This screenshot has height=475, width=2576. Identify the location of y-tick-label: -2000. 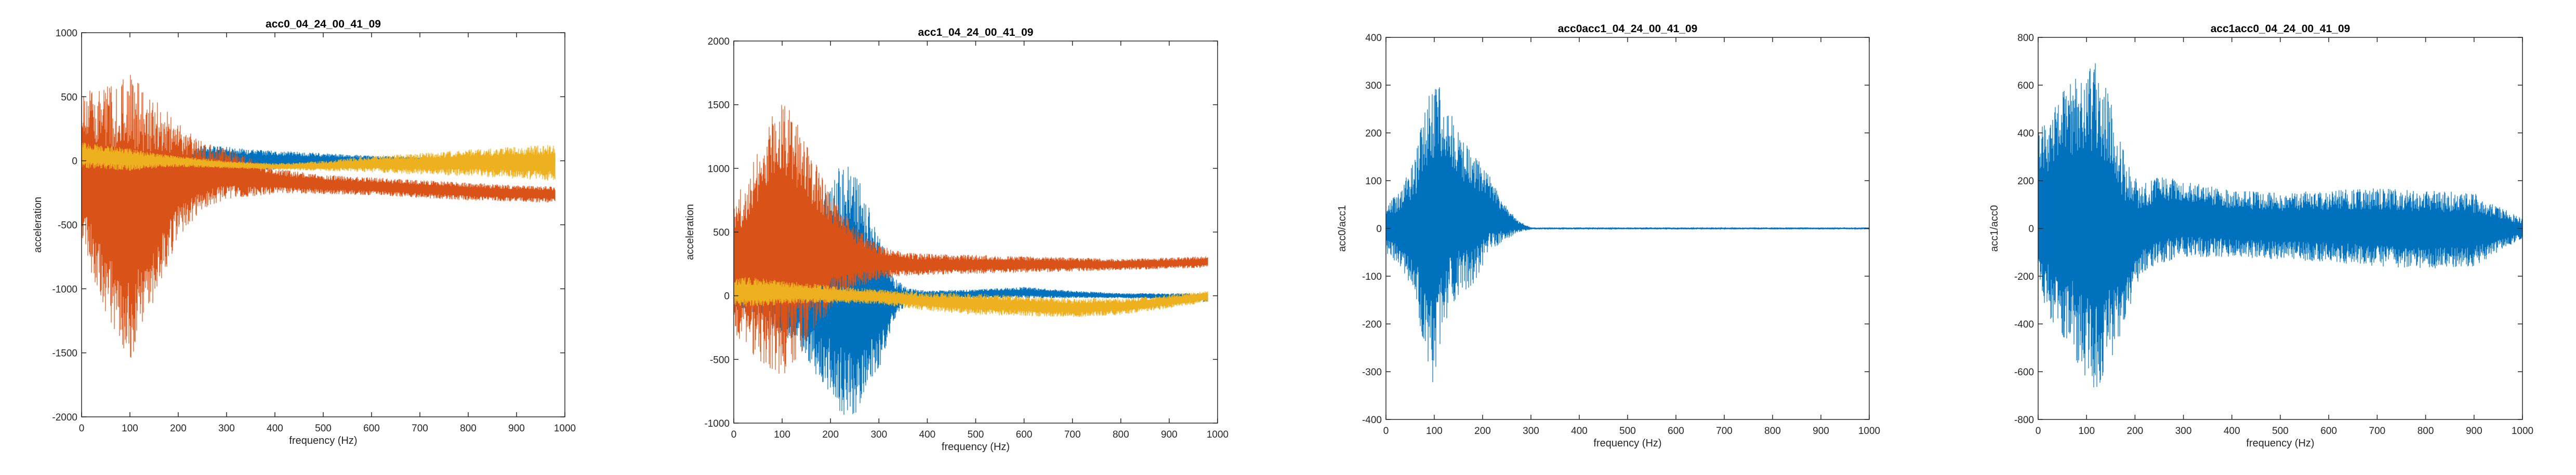
(64, 417).